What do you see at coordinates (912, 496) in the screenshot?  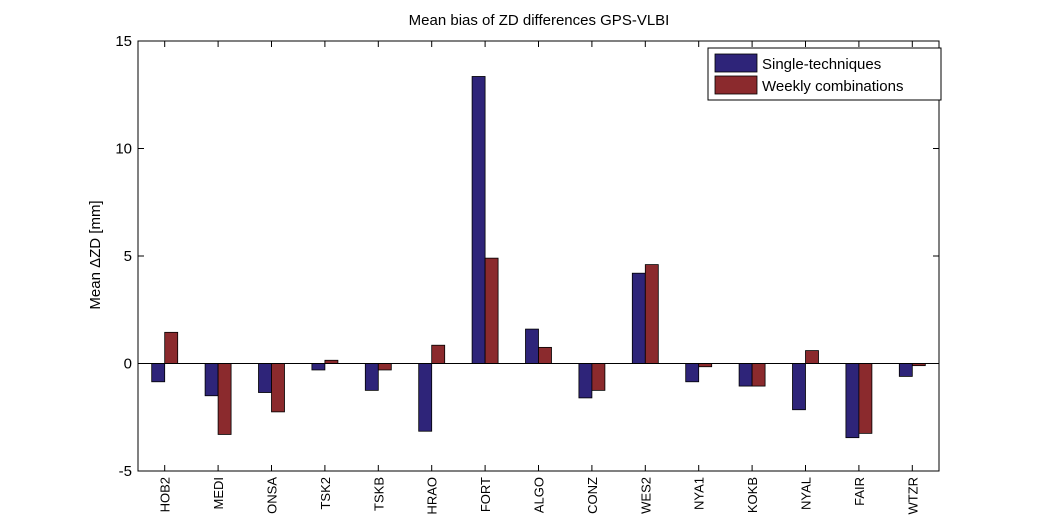 I see `x-tick-label-wtzr: WTZR` at bounding box center [912, 496].